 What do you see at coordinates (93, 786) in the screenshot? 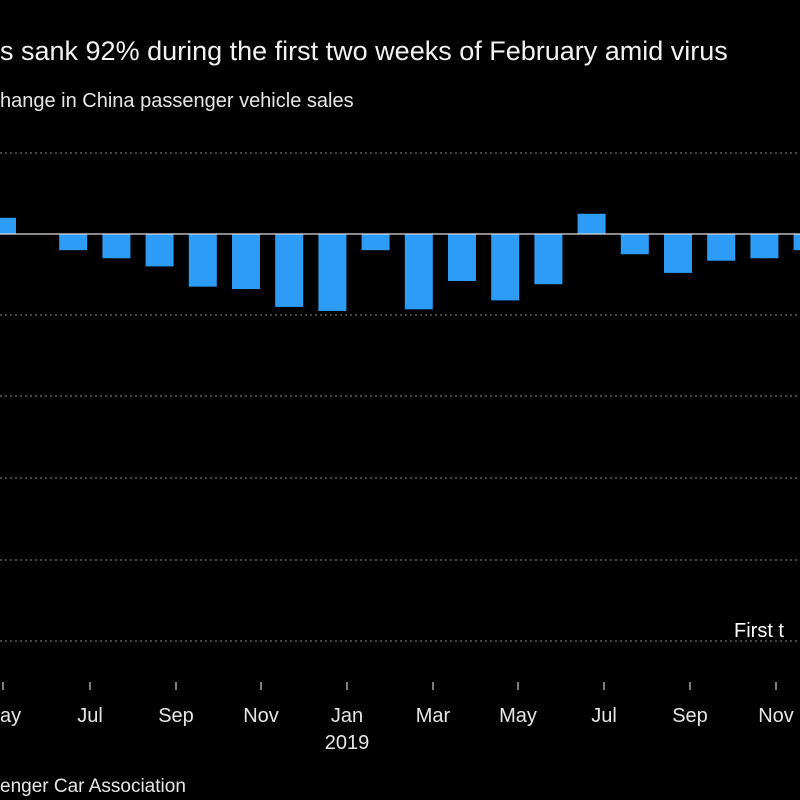
I see `source-note: enger Car Association` at bounding box center [93, 786].